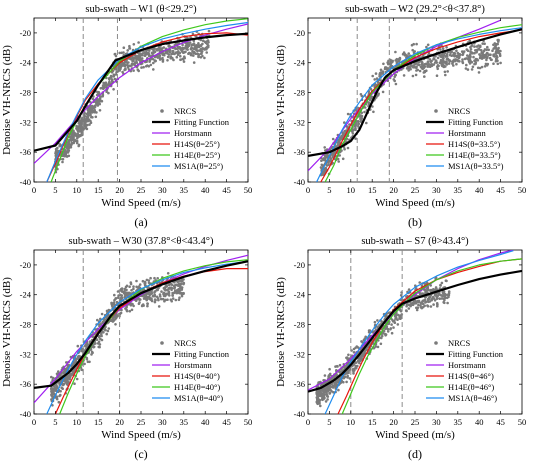  Describe the element at coordinates (141, 9) in the screenshot. I see `chart-title: sub-swath – W1 (θ<29.2°)` at that location.